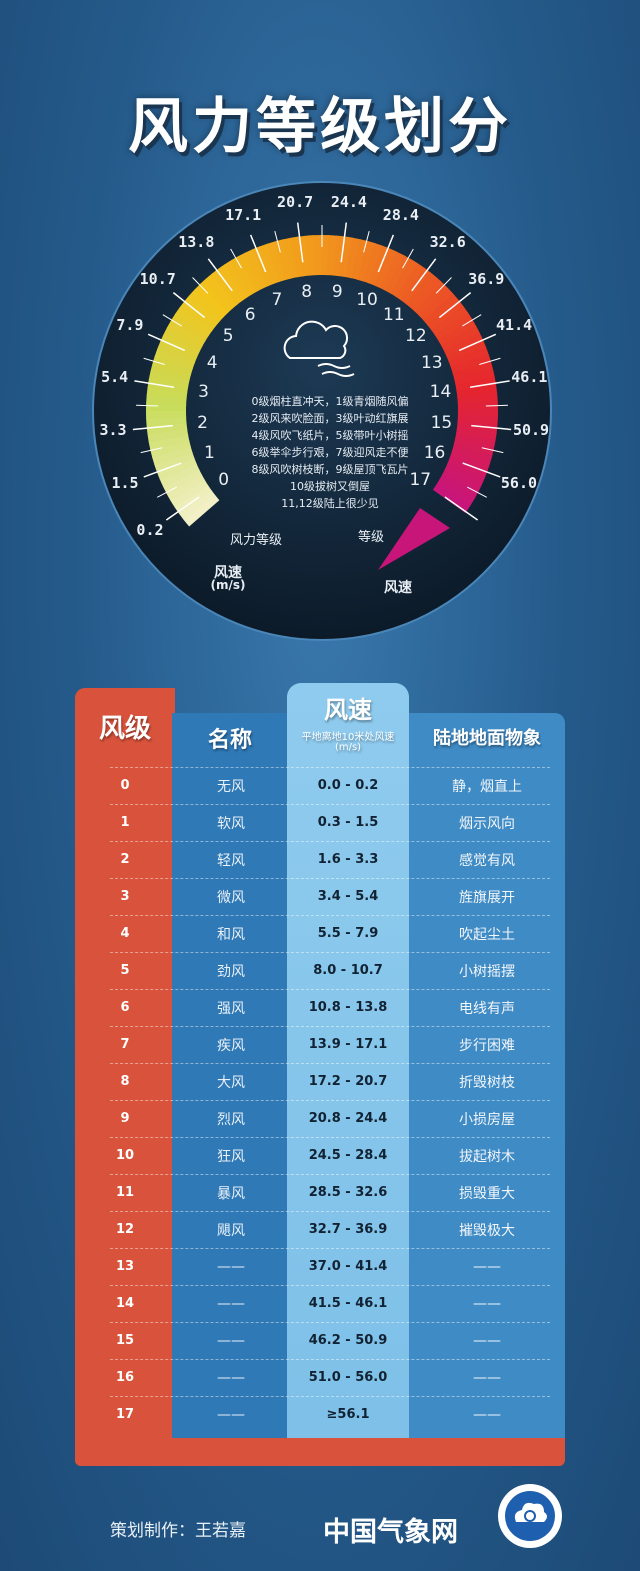 The image size is (640, 1571). I want to click on cell-name: 飓风, so click(231, 1230).